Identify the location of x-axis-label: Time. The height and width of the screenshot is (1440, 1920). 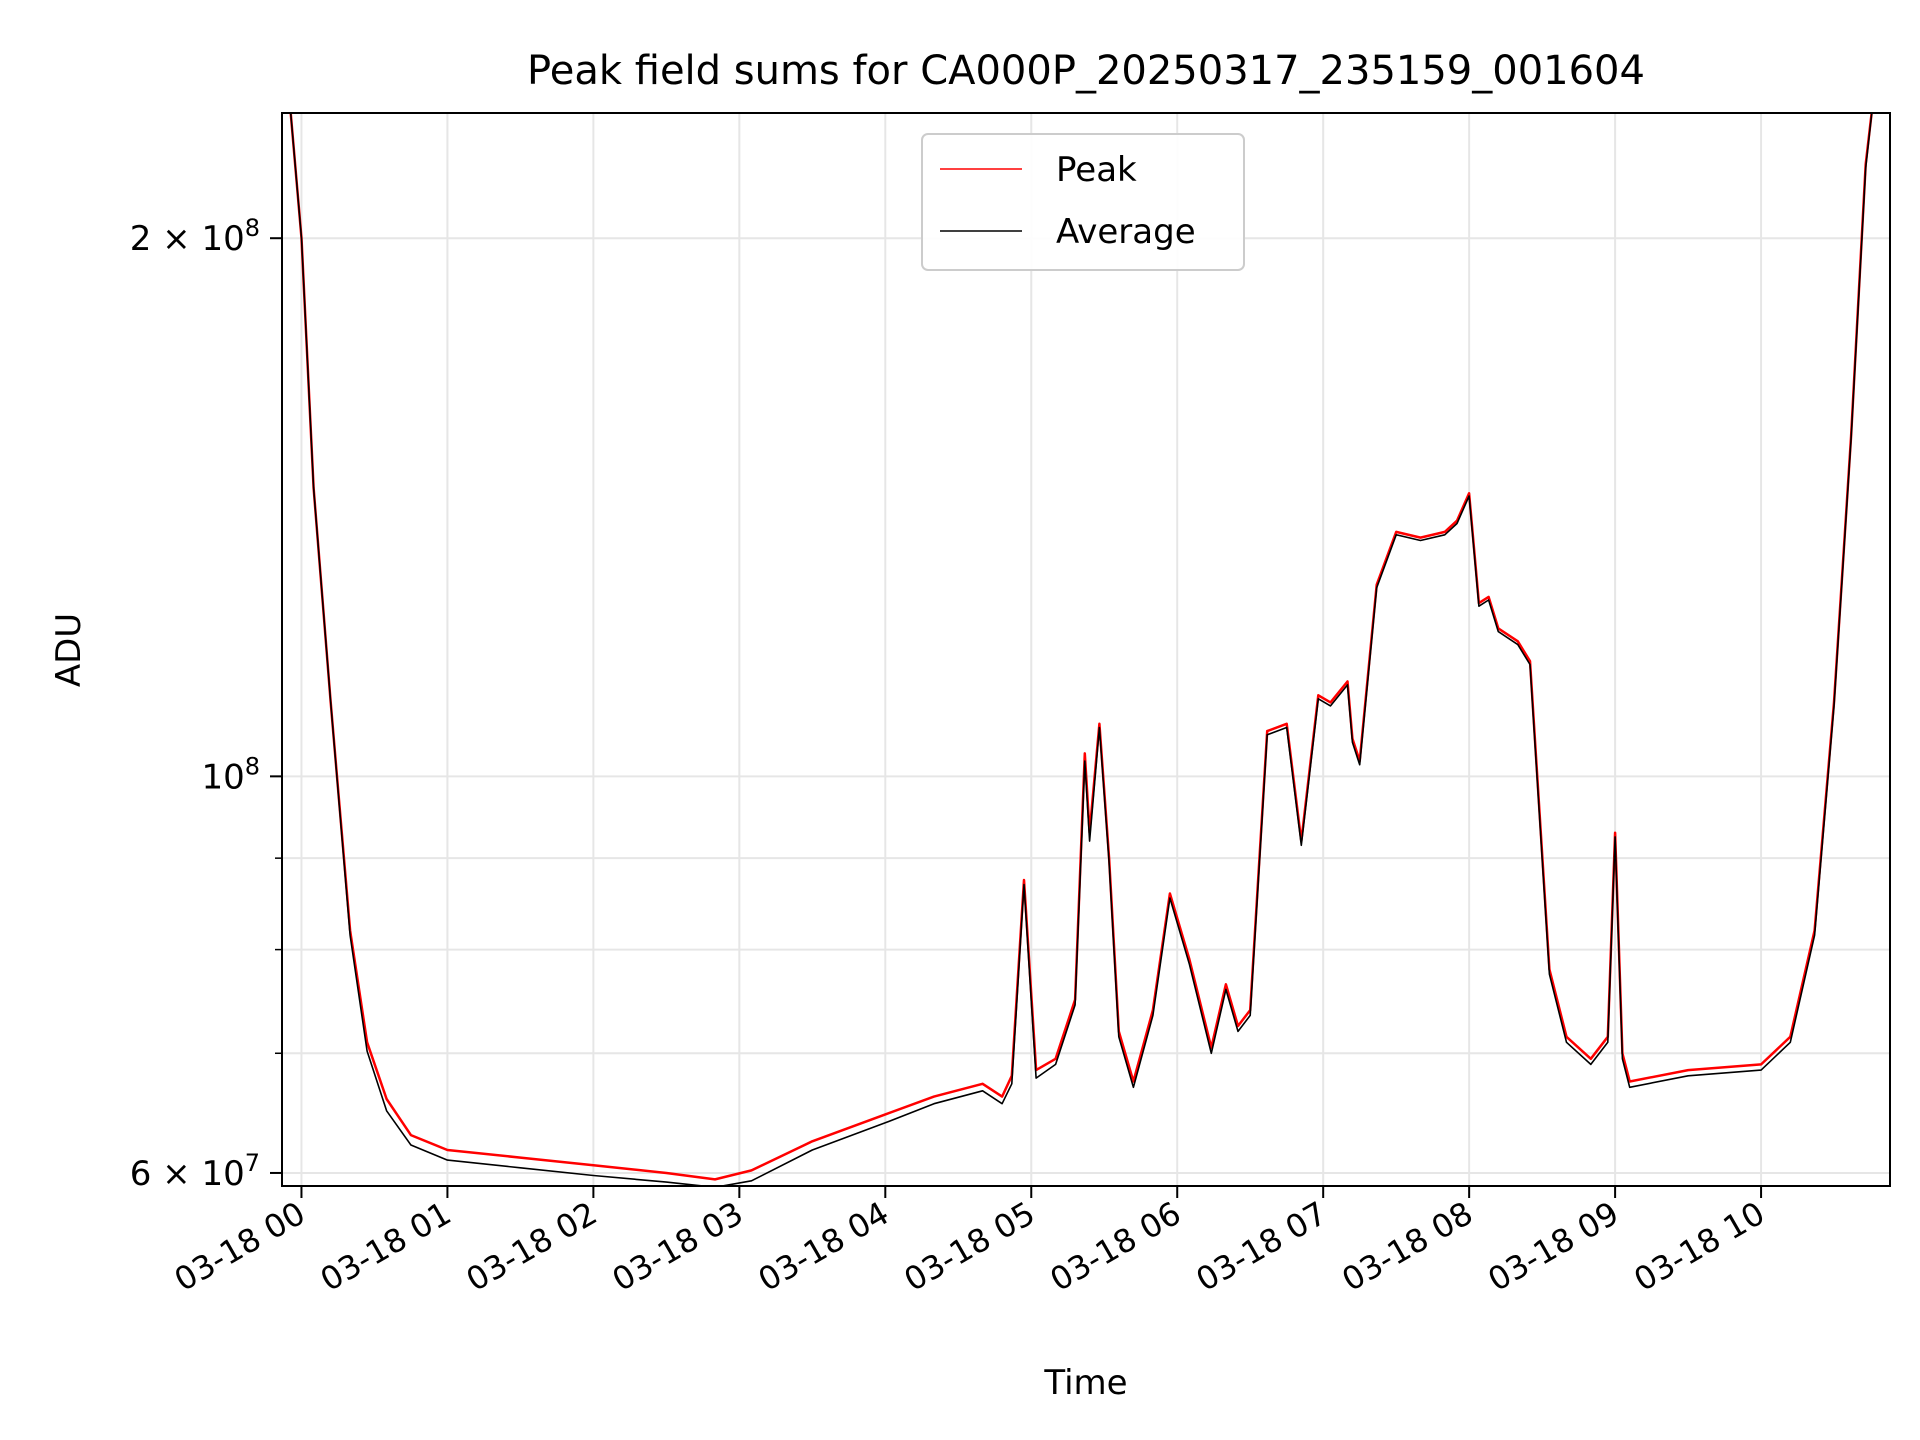
(1085, 1383).